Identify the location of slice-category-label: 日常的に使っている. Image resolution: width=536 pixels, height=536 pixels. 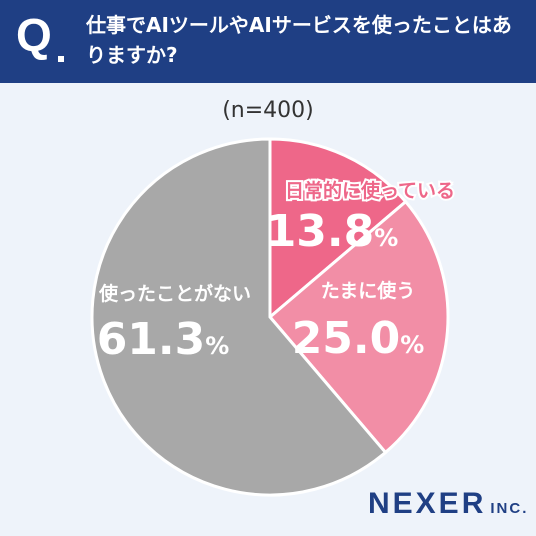
(370, 190).